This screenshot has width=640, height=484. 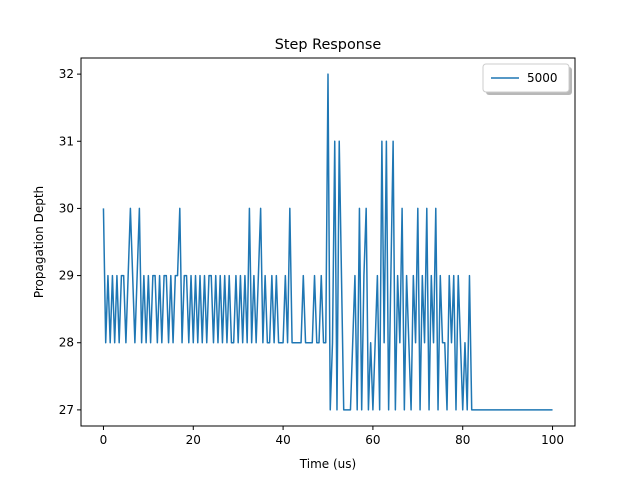 I want to click on y-axis-label: Propagation Depth, so click(x=39, y=242).